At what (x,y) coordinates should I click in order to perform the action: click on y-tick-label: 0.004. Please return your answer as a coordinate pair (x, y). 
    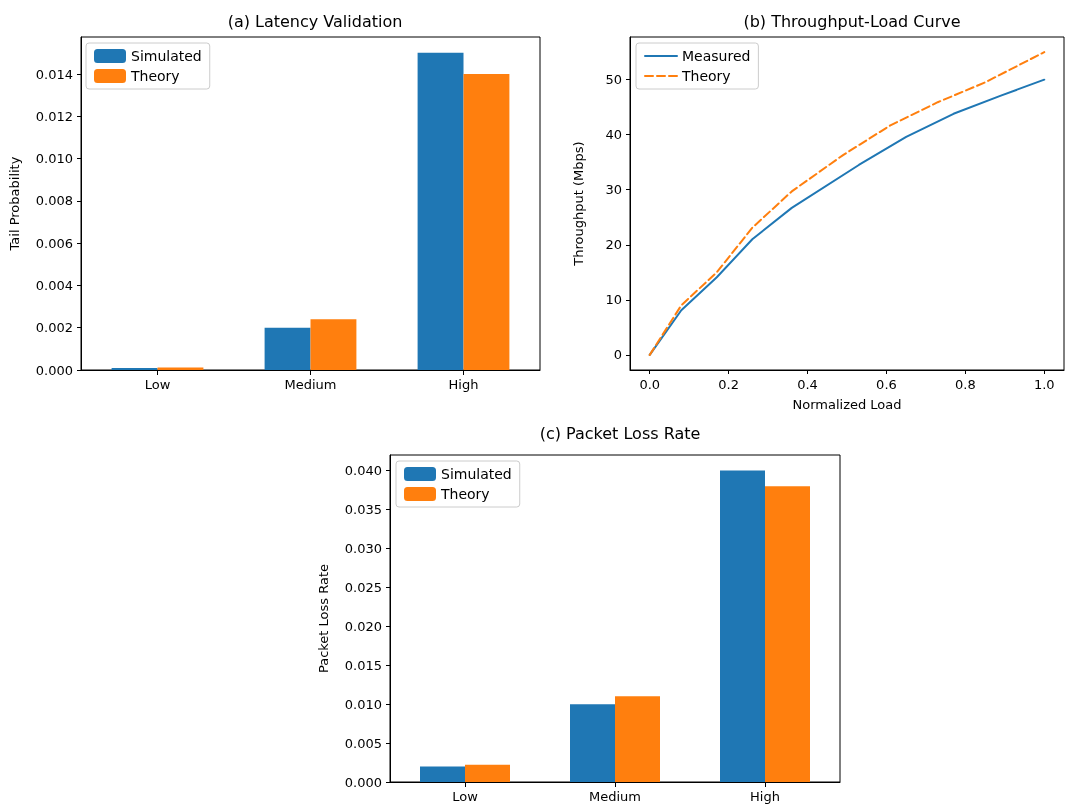
    Looking at the image, I should click on (54, 285).